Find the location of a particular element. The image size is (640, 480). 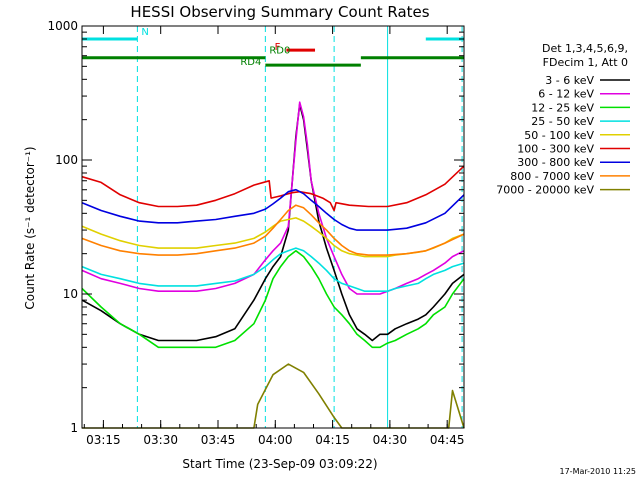

legend-label-4: 50 - 100 keV is located at coordinates (559, 135).